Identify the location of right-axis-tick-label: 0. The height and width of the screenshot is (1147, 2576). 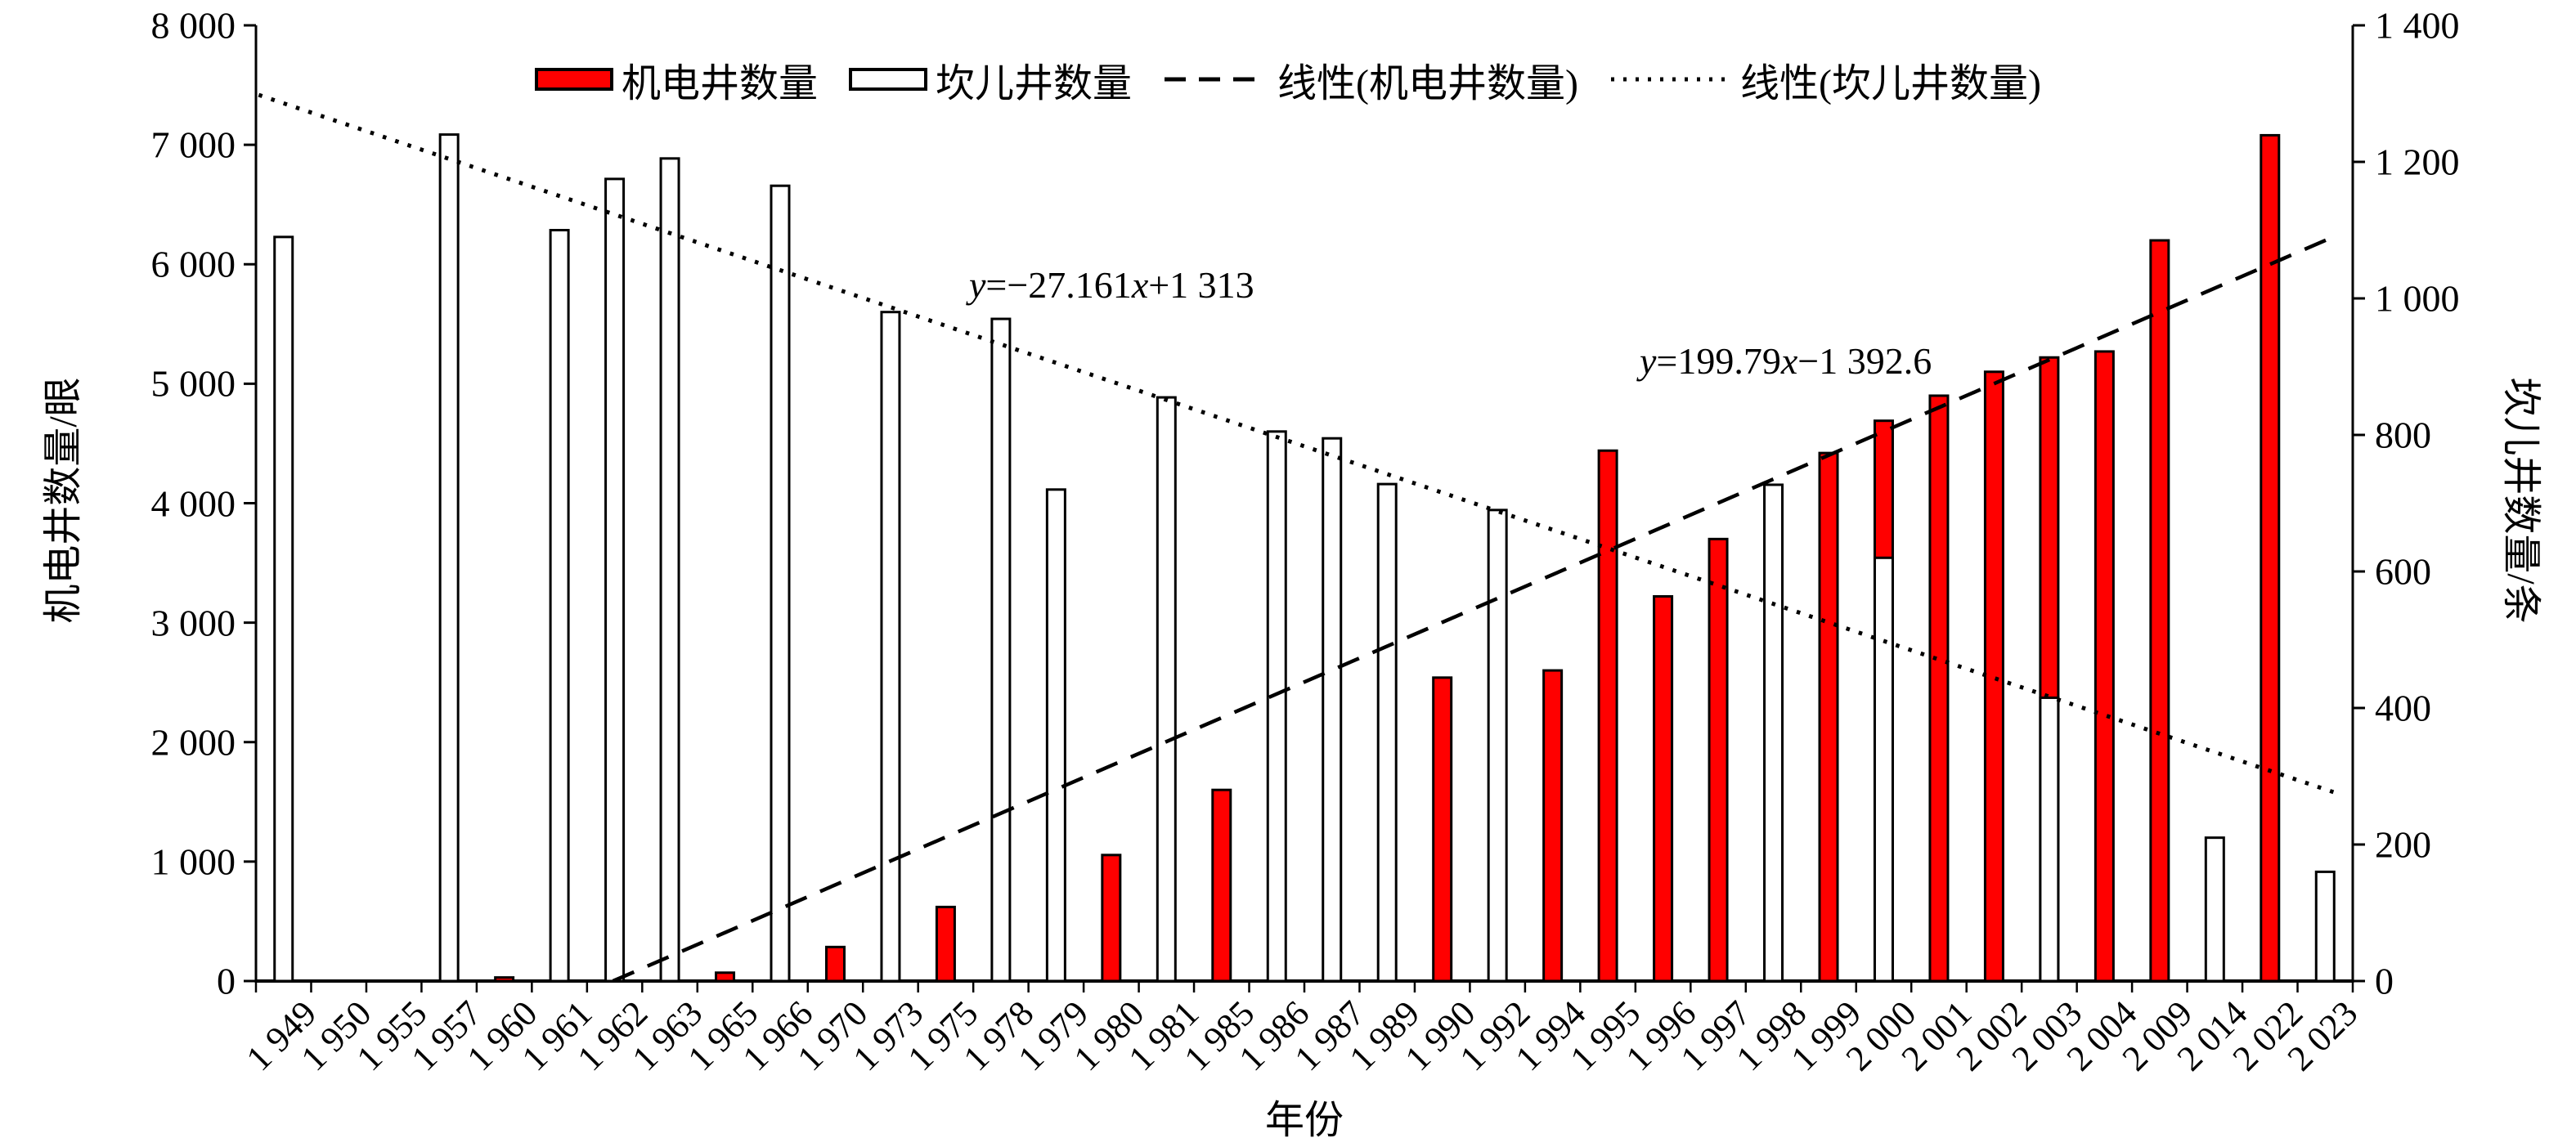
(2384, 981).